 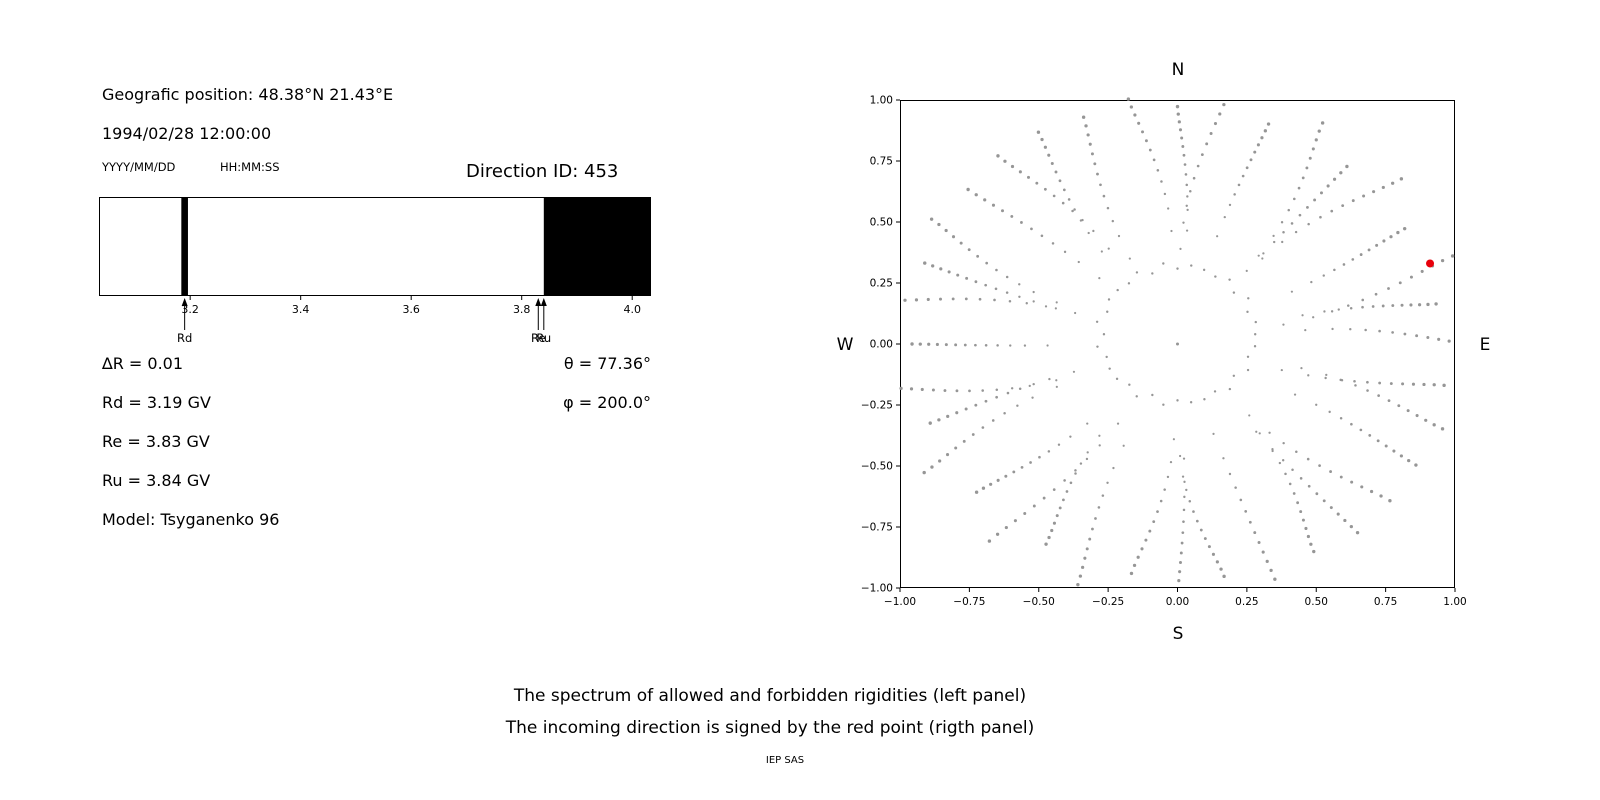 What do you see at coordinates (190, 309) in the screenshot?
I see `svg-text: 3.2` at bounding box center [190, 309].